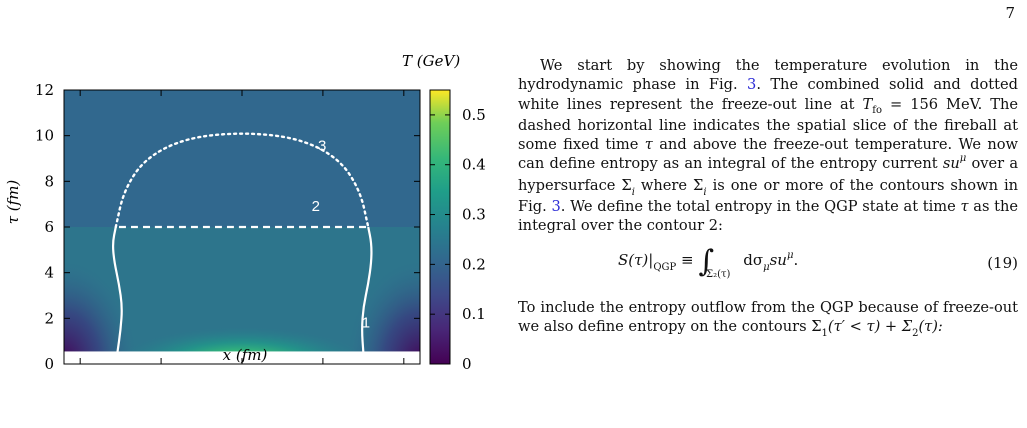 This screenshot has width=1027, height=428. I want to click on heatmap-blank-strip, so click(242, 357).